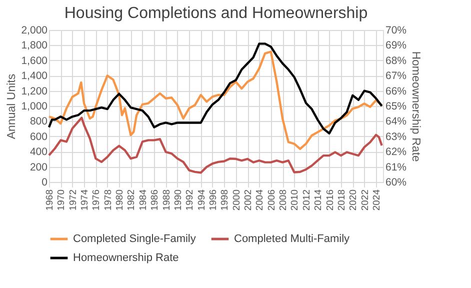 The height and width of the screenshot is (288, 471). I want to click on x-tick-label: 1980, so click(120, 200).